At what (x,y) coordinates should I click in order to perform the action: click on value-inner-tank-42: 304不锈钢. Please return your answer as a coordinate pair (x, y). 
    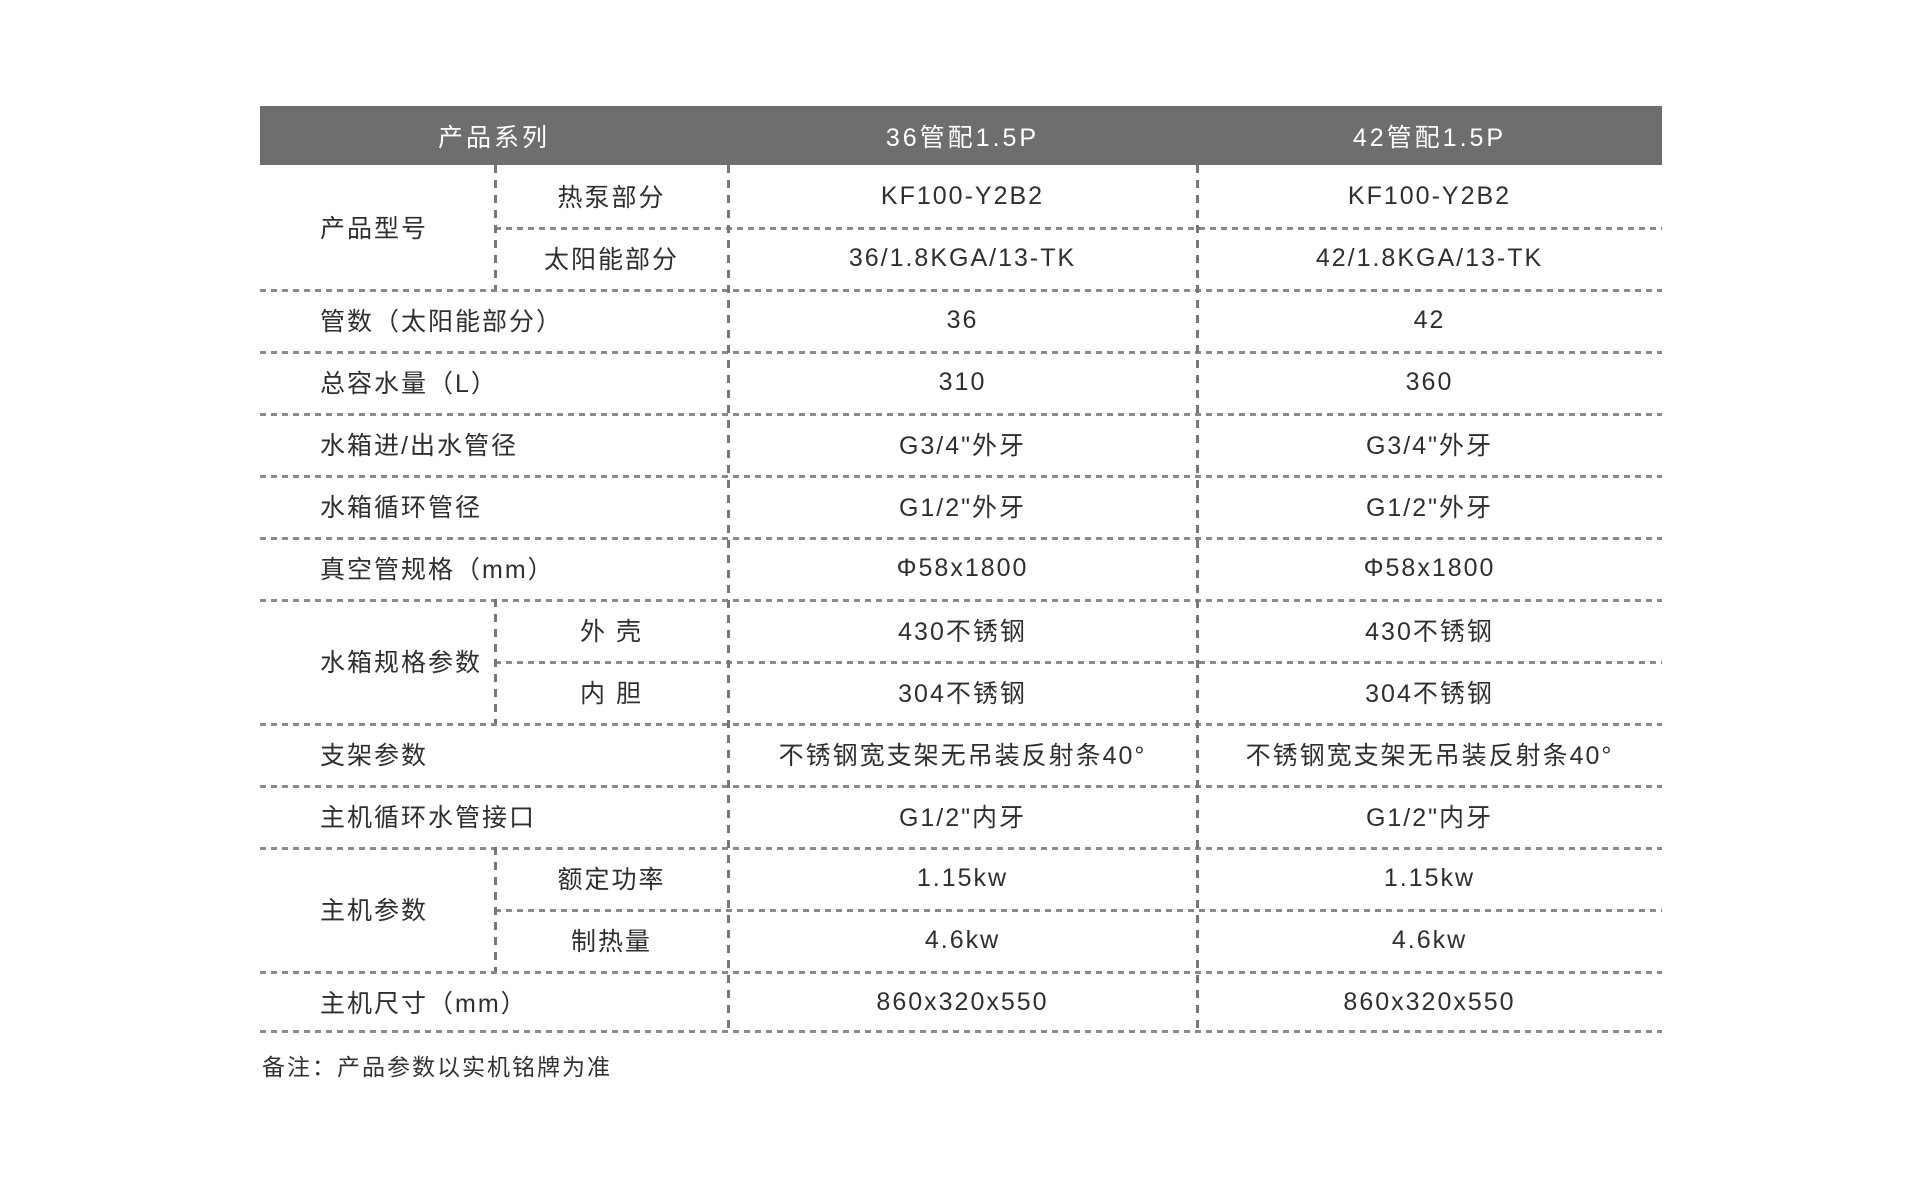
    Looking at the image, I should click on (1429, 694).